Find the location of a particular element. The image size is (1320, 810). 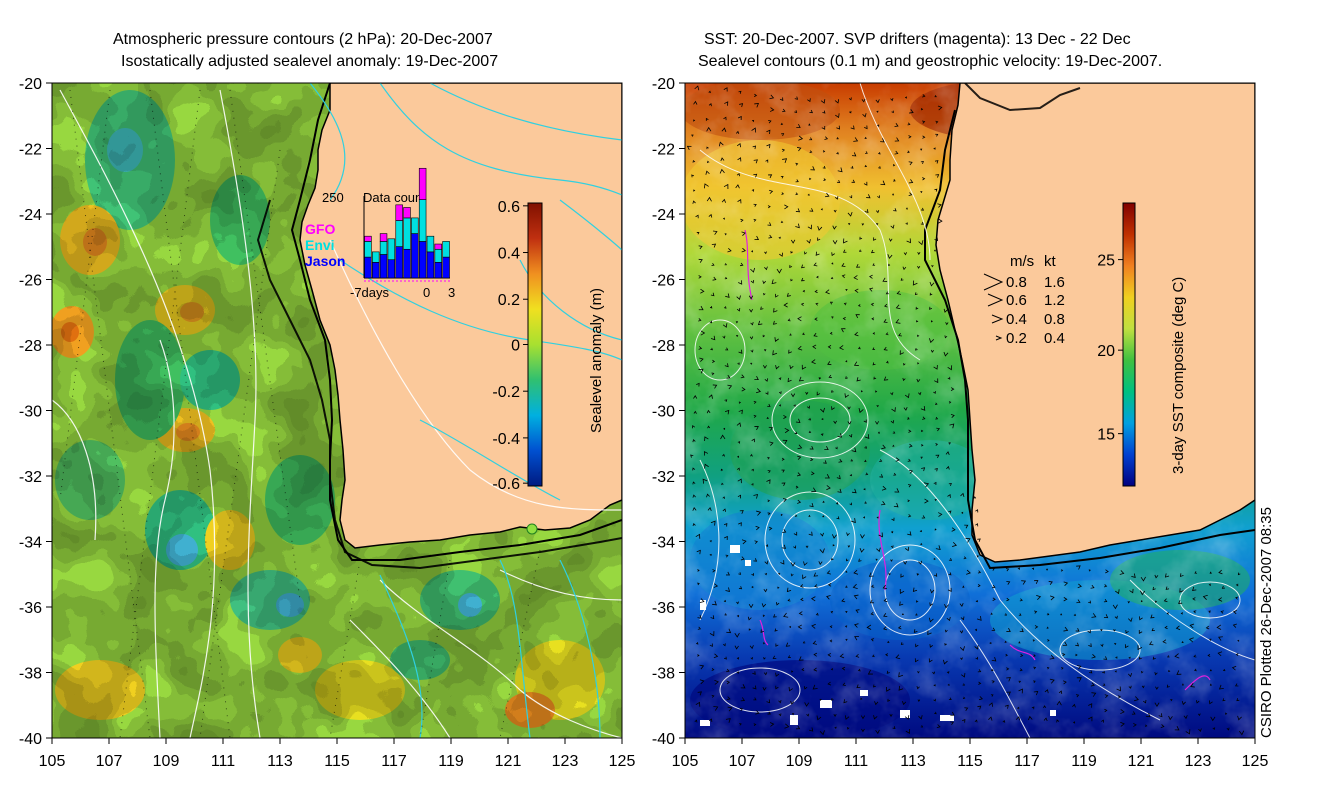

lat-tick-label: -24 is located at coordinates (30, 215).